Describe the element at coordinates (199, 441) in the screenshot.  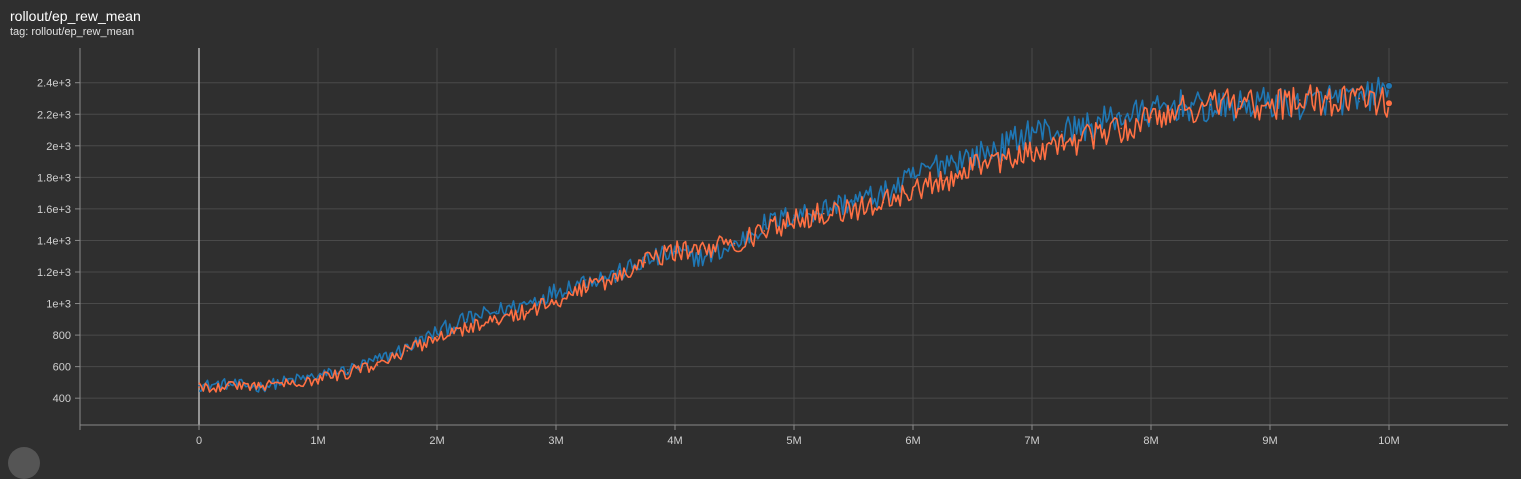
I see `x-tick-label-0: 0` at that location.